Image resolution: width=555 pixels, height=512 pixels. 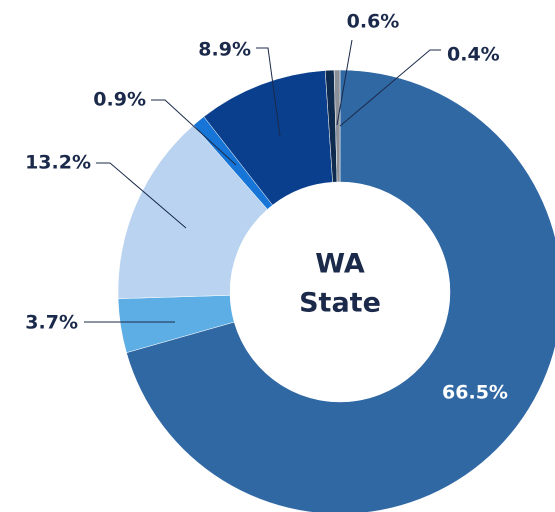 What do you see at coordinates (340, 303) in the screenshot?
I see `center-label: State` at bounding box center [340, 303].